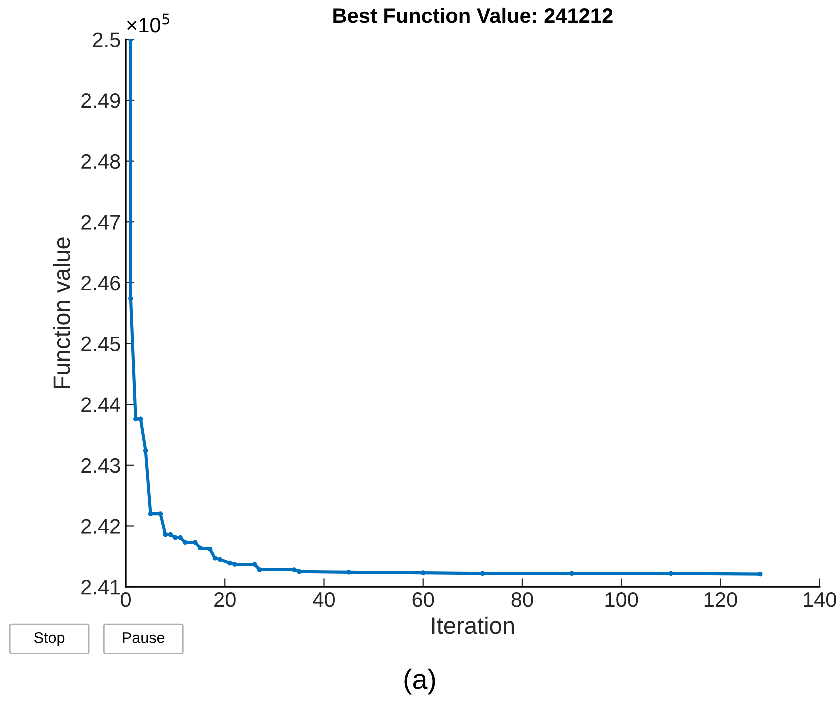 This screenshot has width=840, height=709. What do you see at coordinates (101, 101) in the screenshot?
I see `y-tick-label: 2.49` at bounding box center [101, 101].